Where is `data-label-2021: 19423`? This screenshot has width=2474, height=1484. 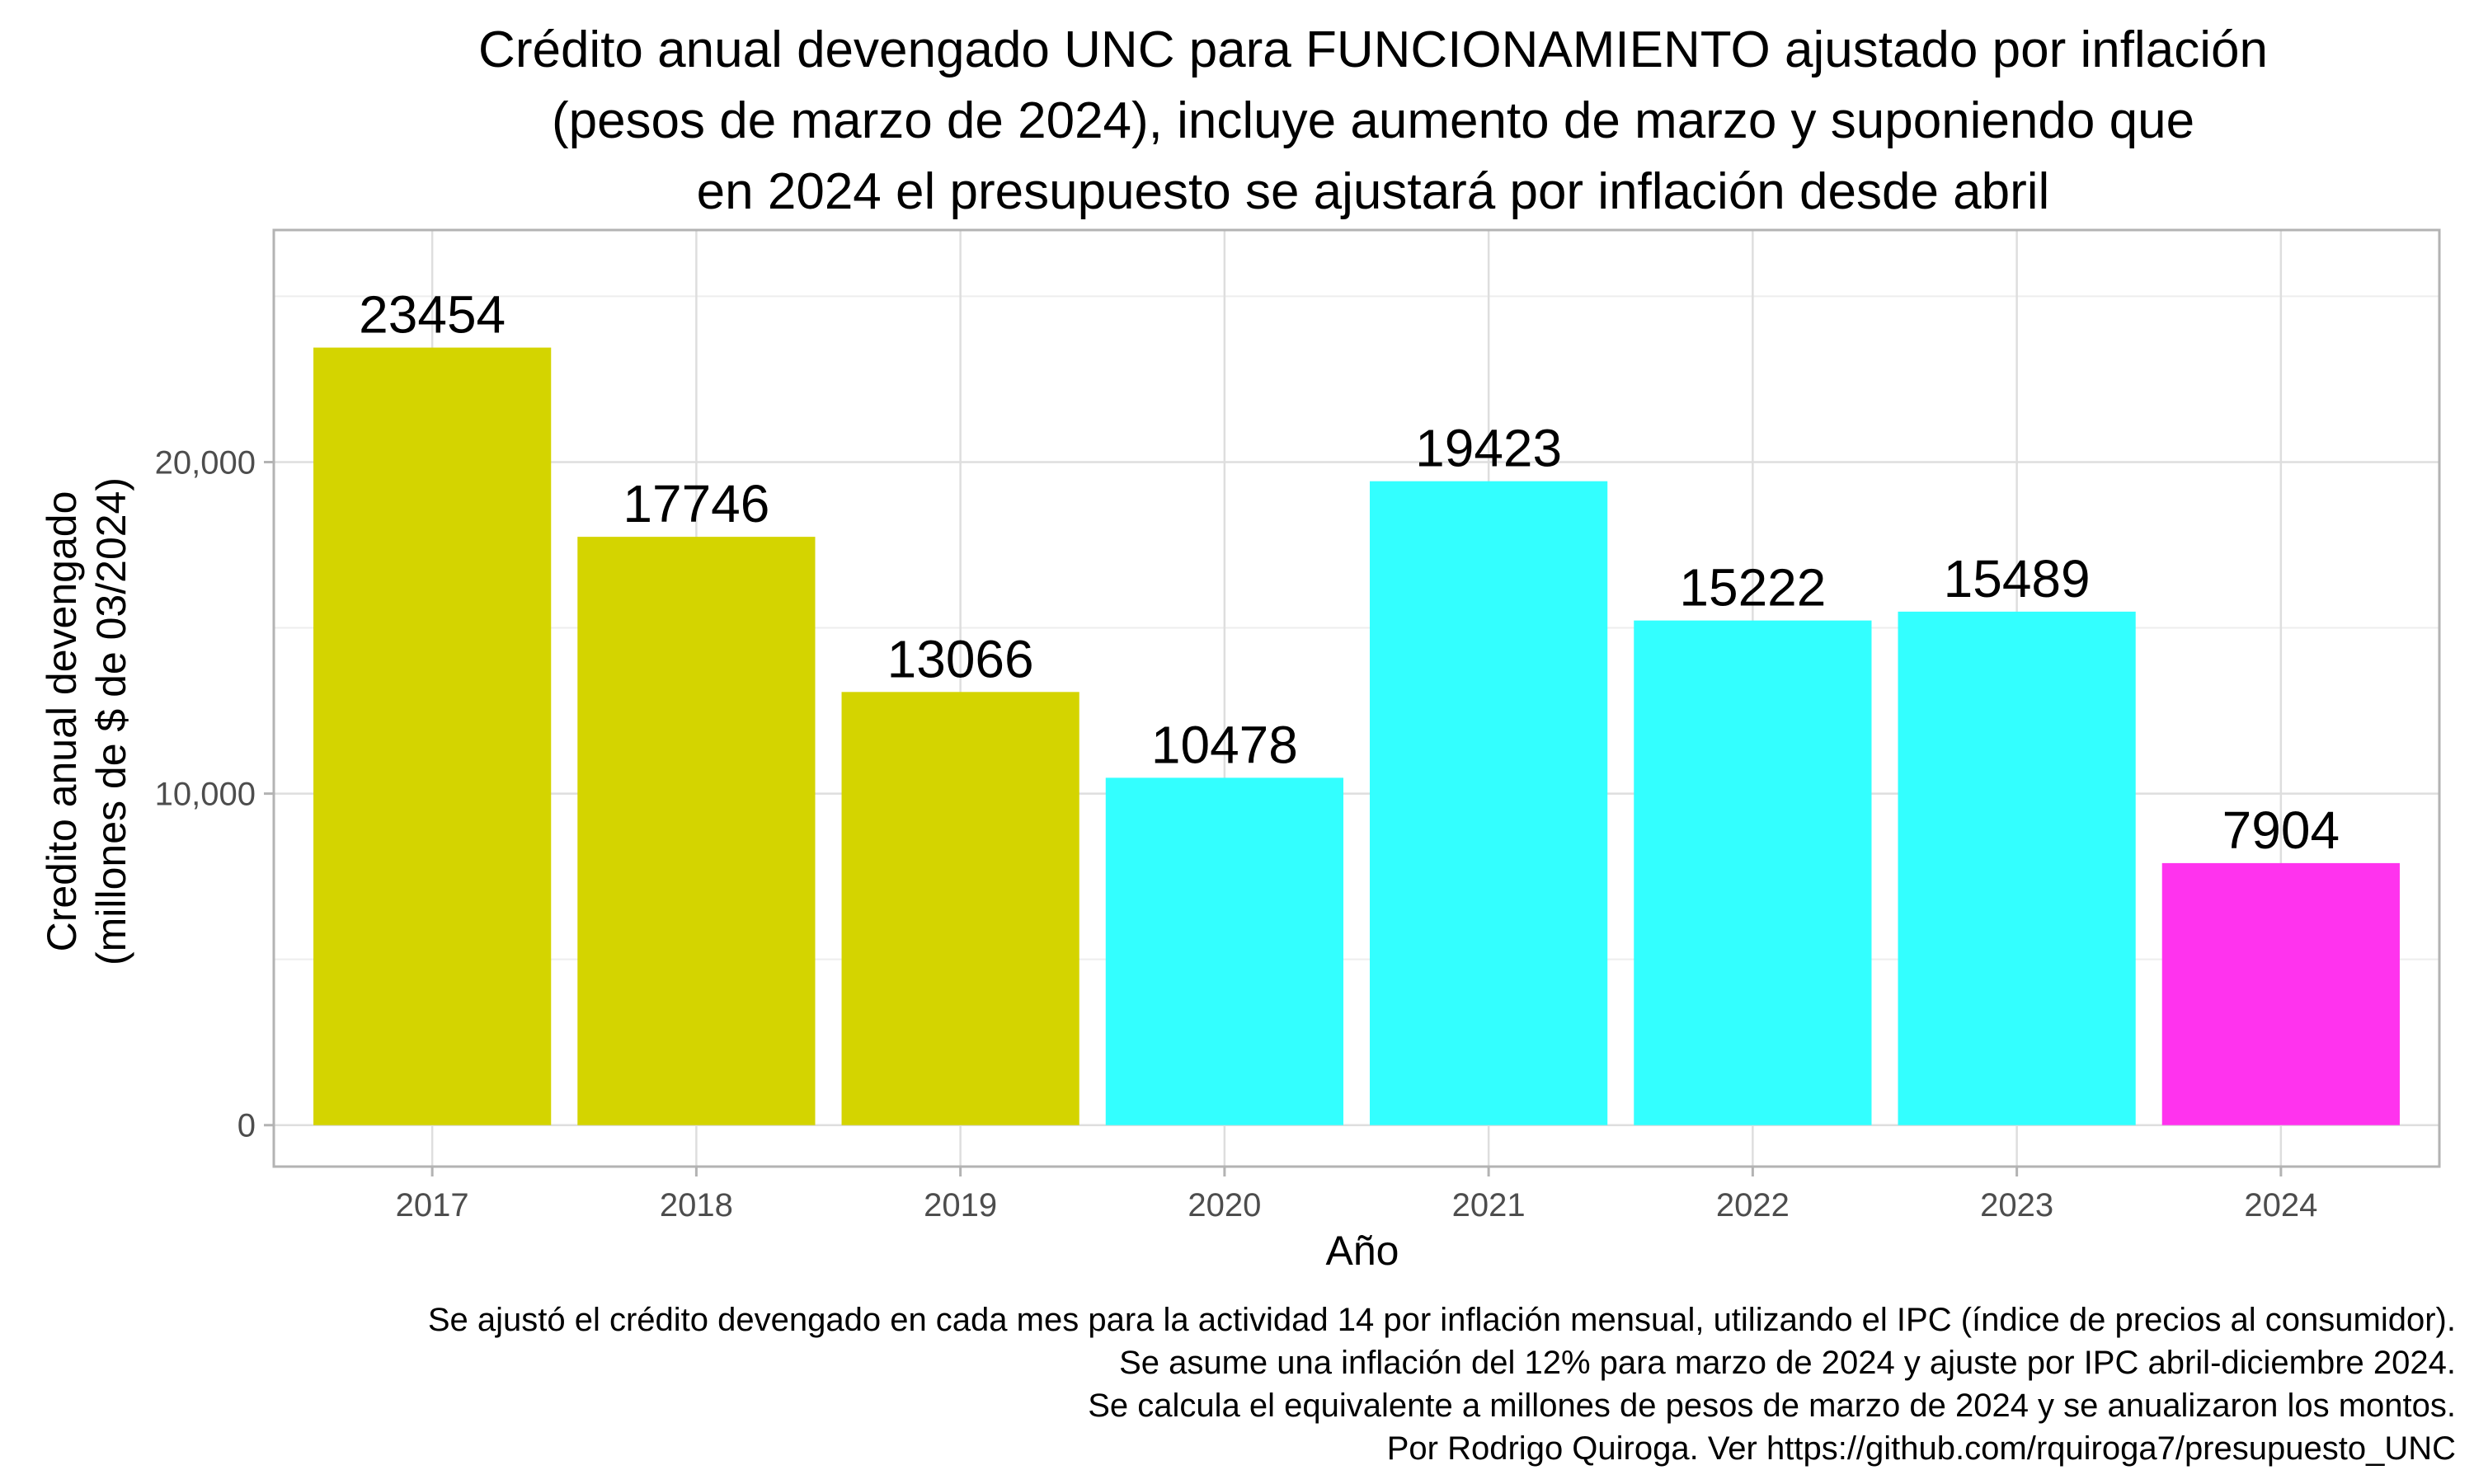 data-label-2021: 19423 is located at coordinates (1488, 449).